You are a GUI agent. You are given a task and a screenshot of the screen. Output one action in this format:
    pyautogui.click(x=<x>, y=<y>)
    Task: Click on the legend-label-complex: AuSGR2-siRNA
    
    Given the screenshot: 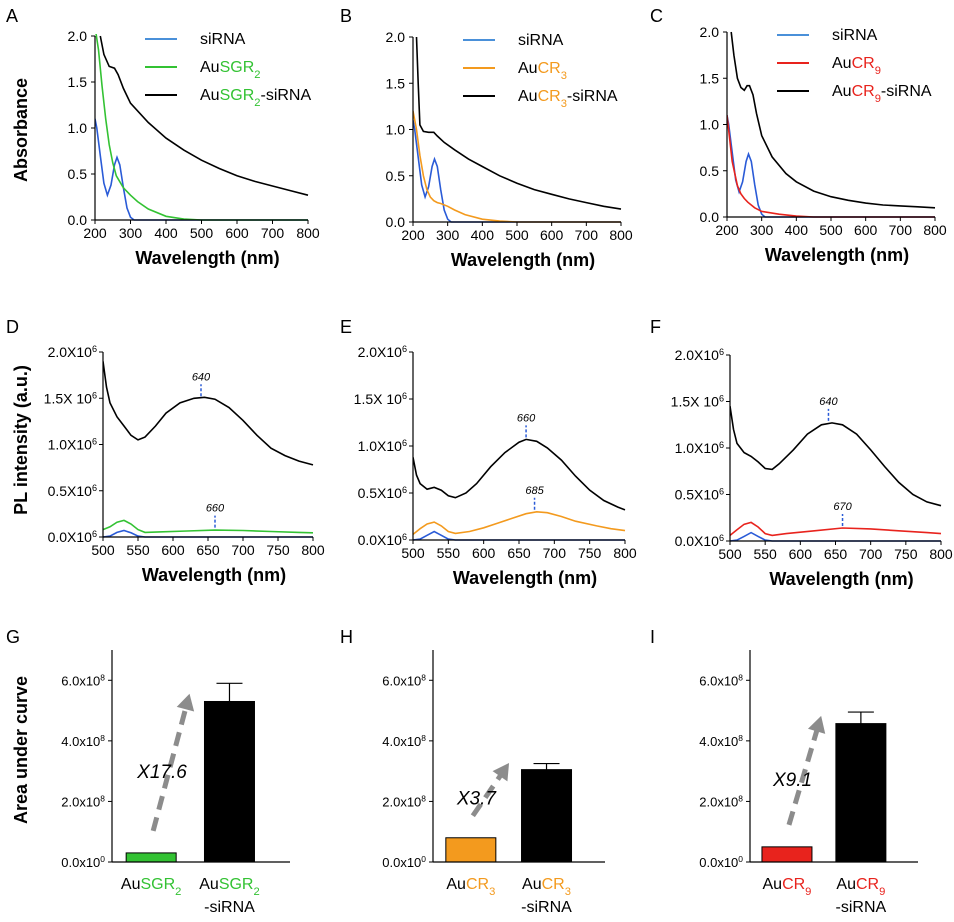 What is the action you would take?
    pyautogui.click(x=255, y=98)
    